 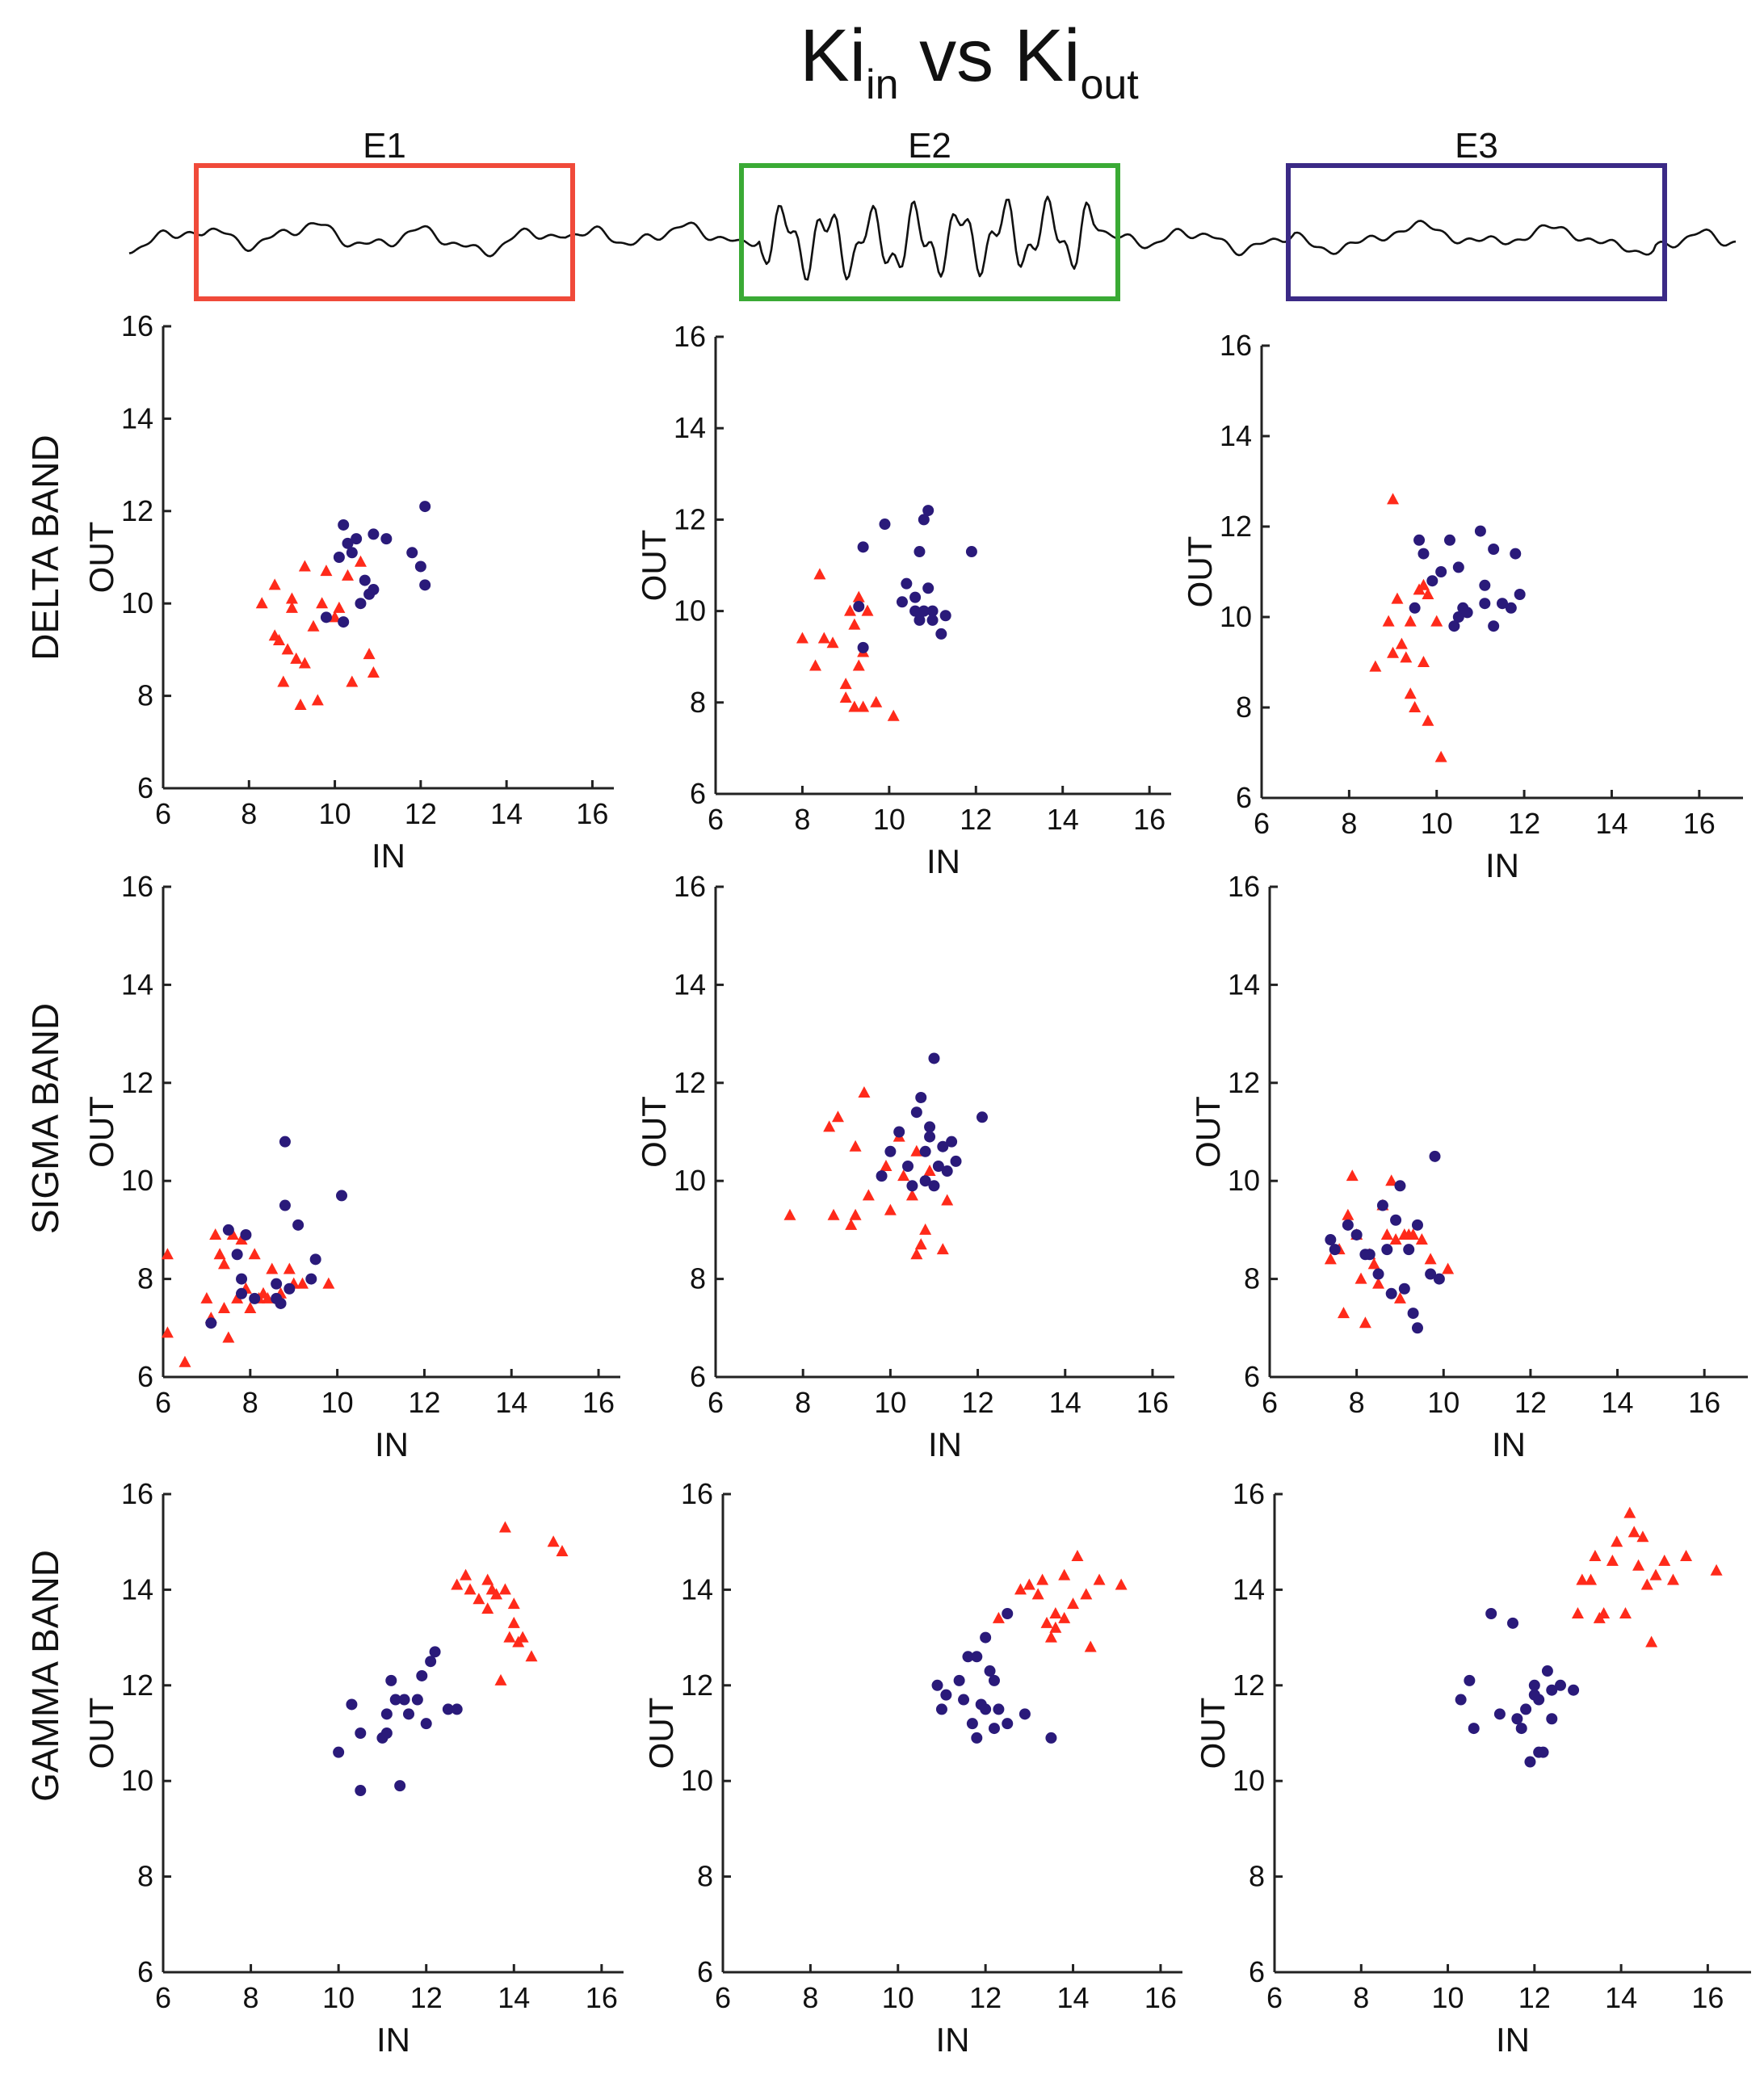 I want to click on eeg-trace, so click(x=933, y=238).